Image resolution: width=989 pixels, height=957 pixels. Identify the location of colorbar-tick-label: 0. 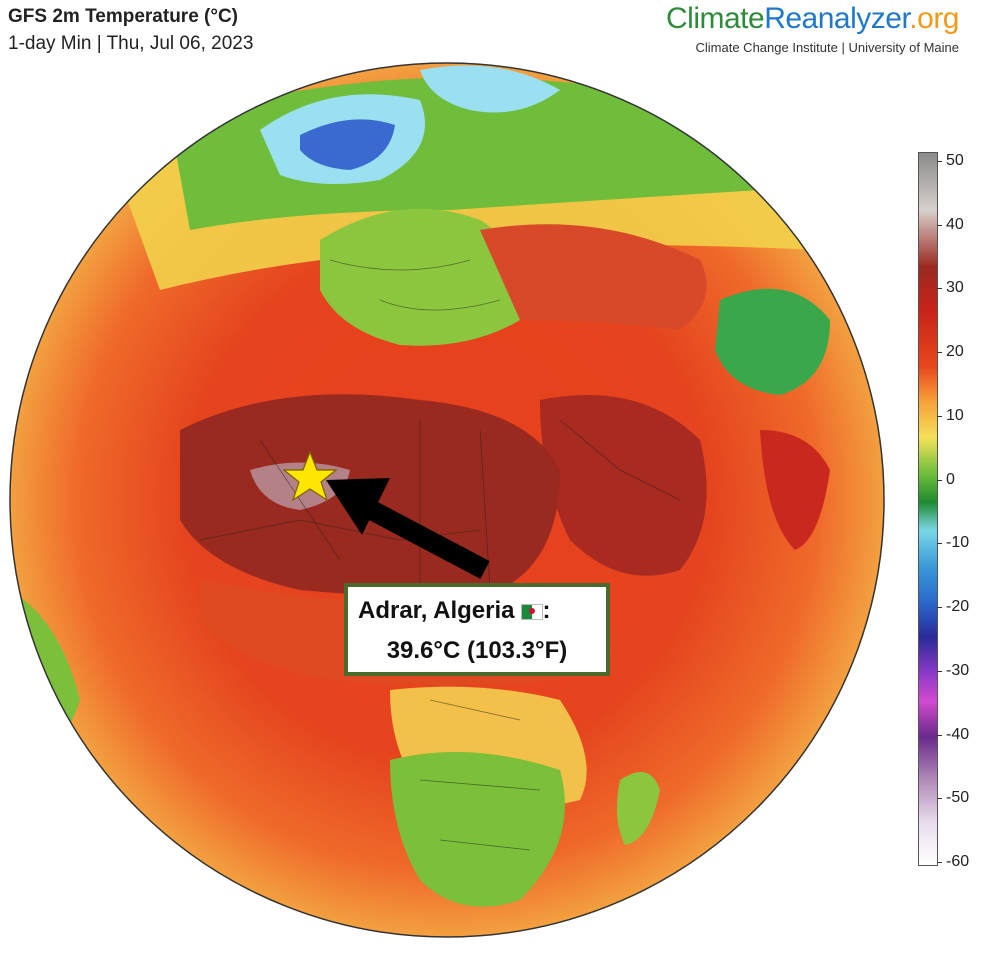
(950, 479).